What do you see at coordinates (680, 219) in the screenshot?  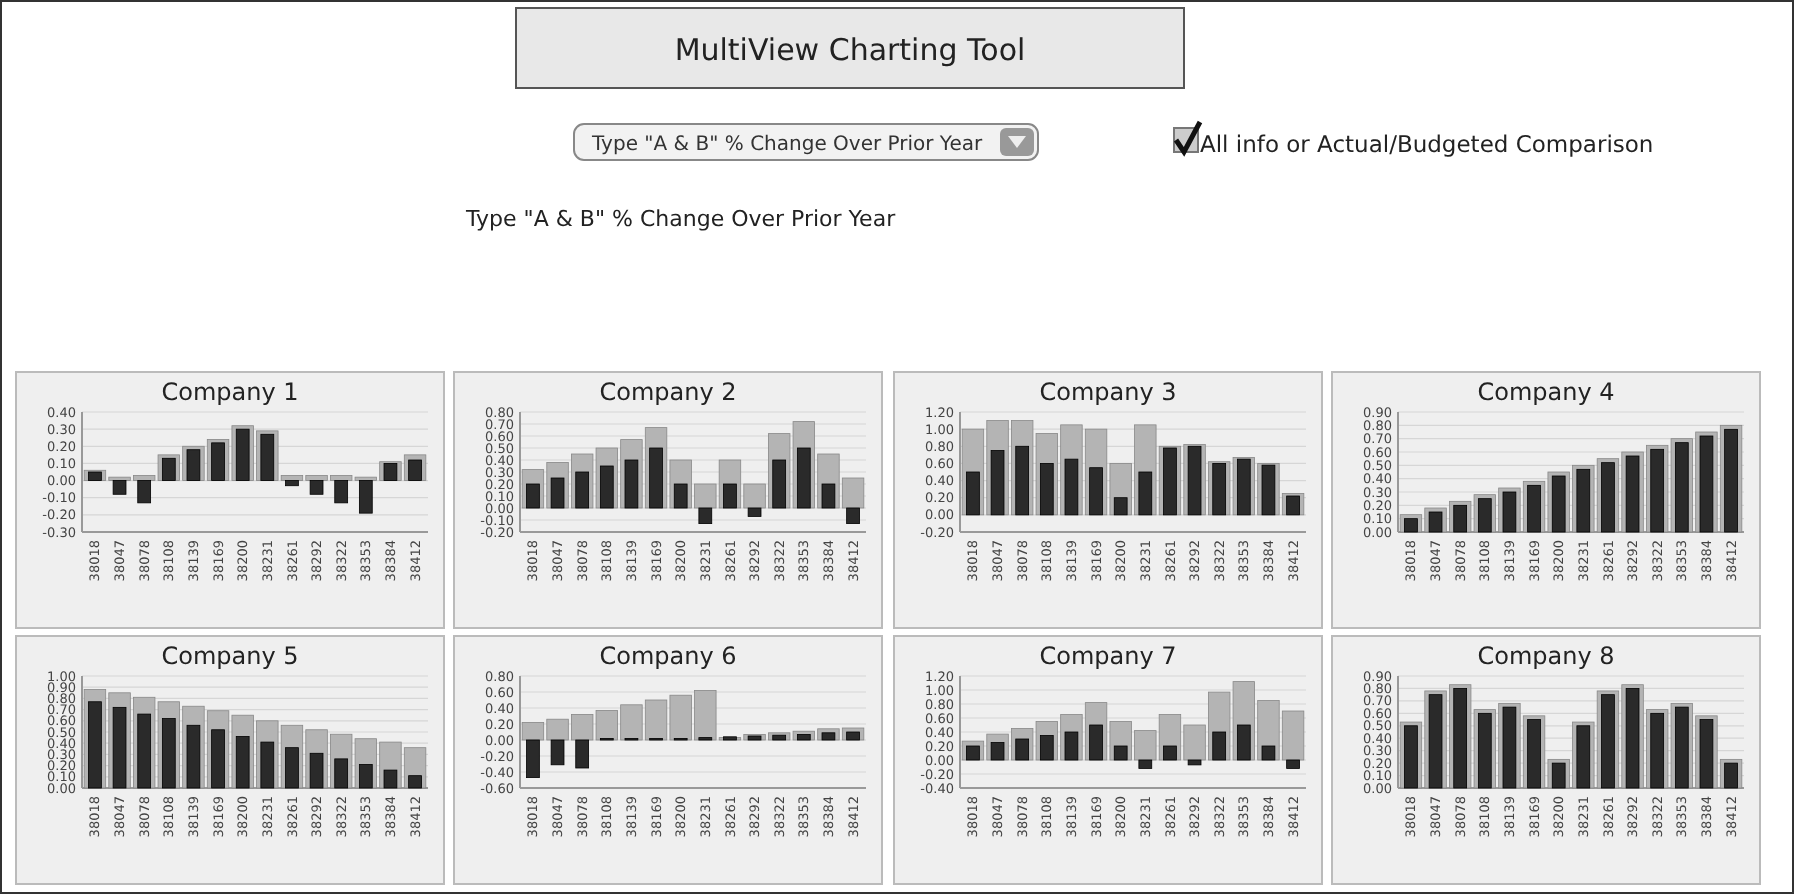 I see `text: Type "A & B" % Change Over Prior Year` at bounding box center [680, 219].